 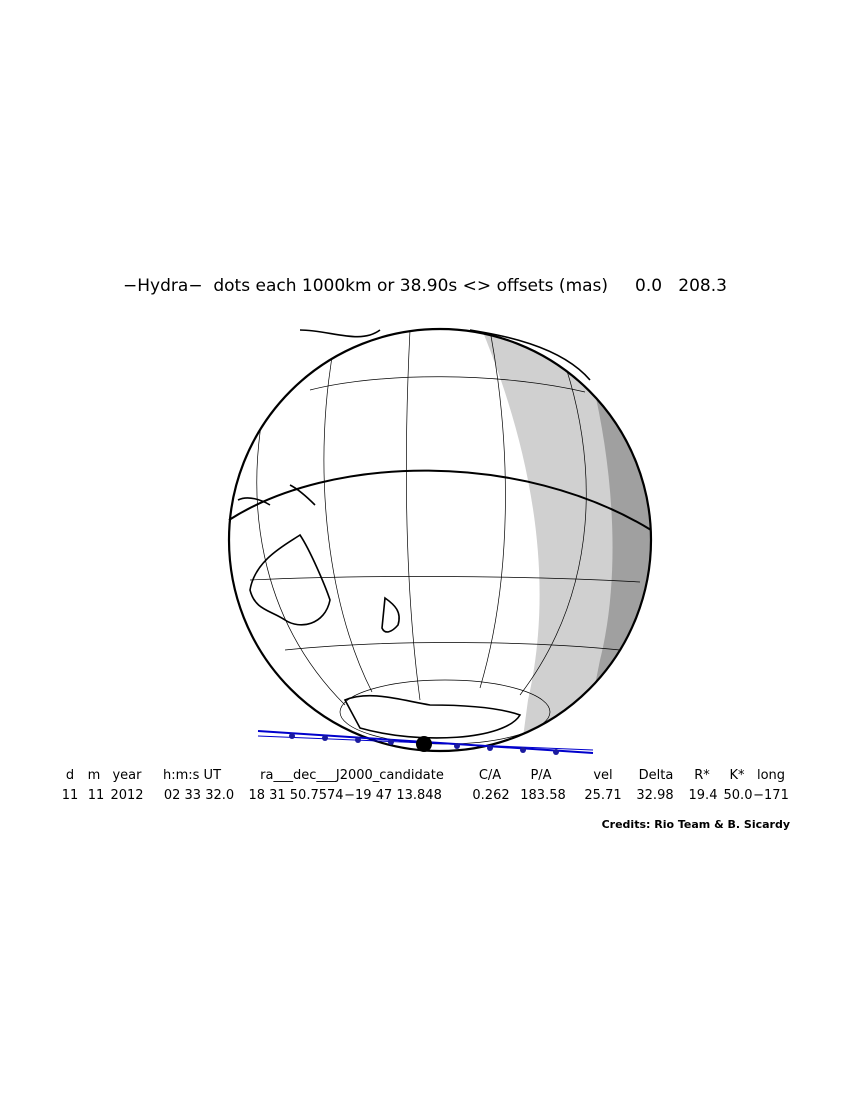 What do you see at coordinates (703, 795) in the screenshot?
I see `cell: 19.4` at bounding box center [703, 795].